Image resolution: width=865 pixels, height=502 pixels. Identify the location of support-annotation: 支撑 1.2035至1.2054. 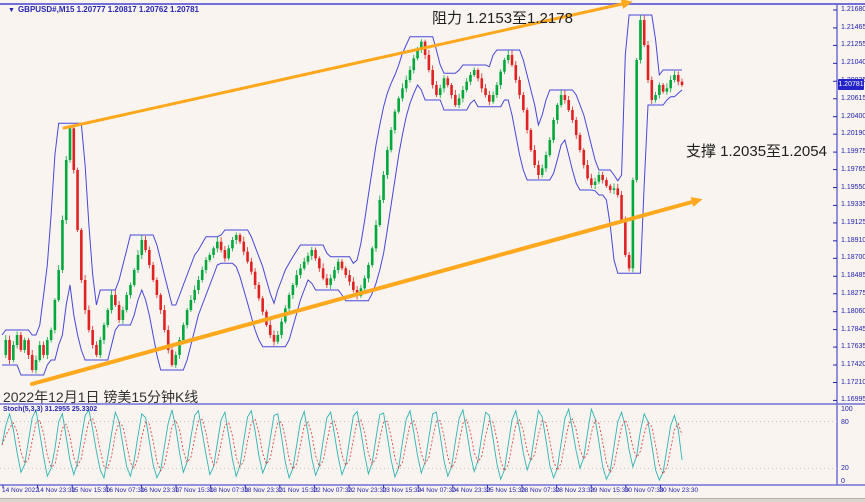
(756, 151).